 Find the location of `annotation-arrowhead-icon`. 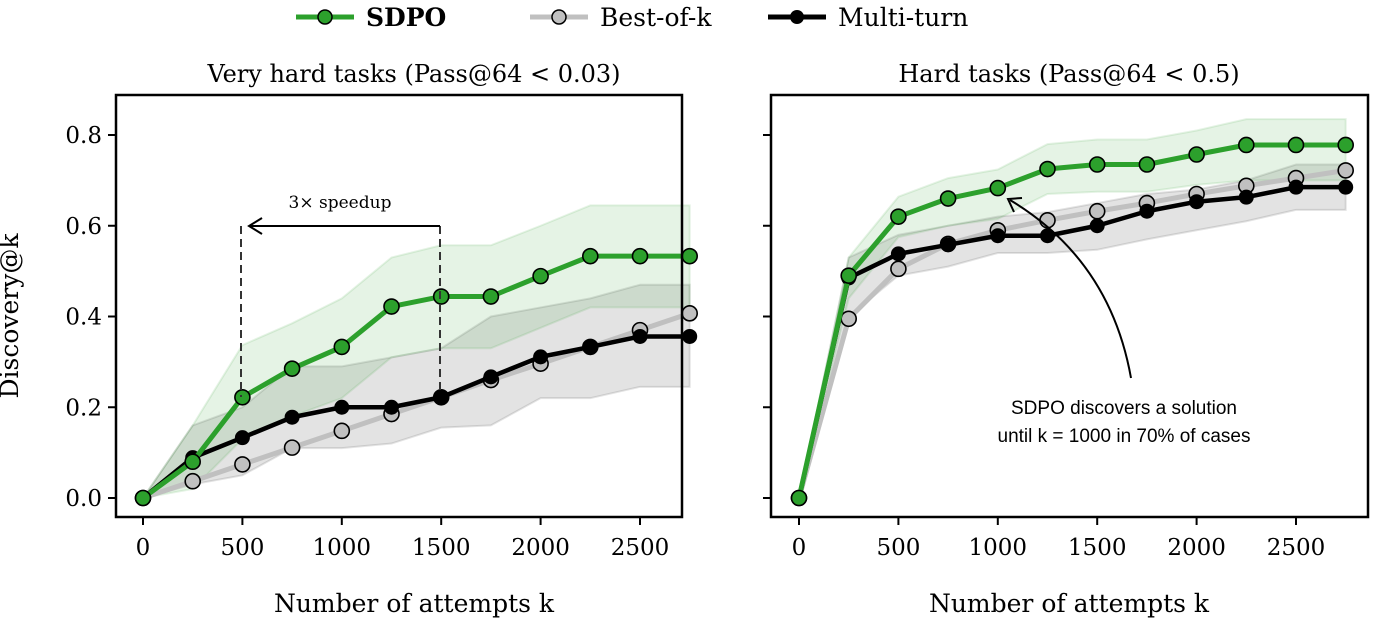

annotation-arrowhead-icon is located at coordinates (1014, 205).